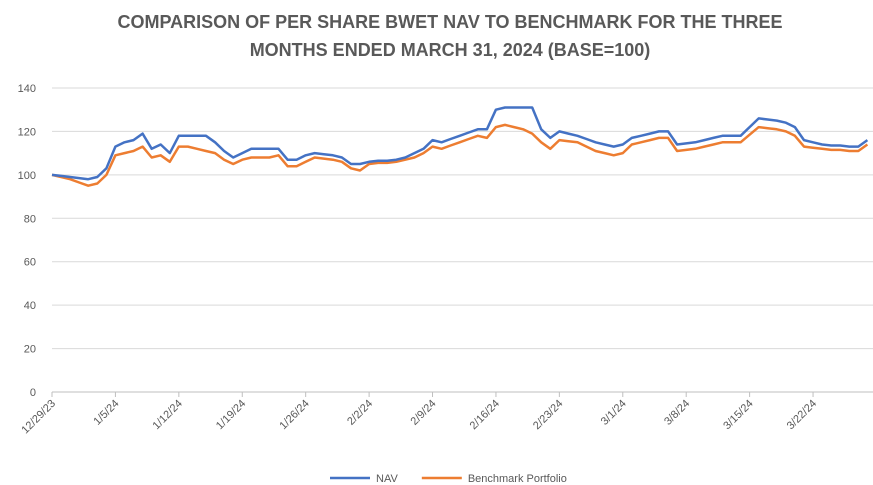  I want to click on x-tick-label: 3/22/24, so click(802, 415).